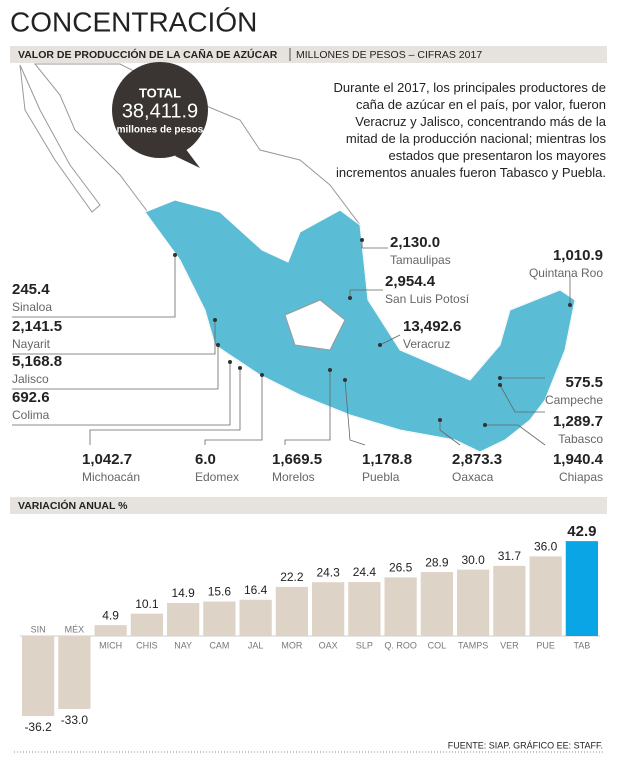 This screenshot has height=768, width=617. Describe the element at coordinates (473, 477) in the screenshot. I see `state-name: Oaxaca` at that location.